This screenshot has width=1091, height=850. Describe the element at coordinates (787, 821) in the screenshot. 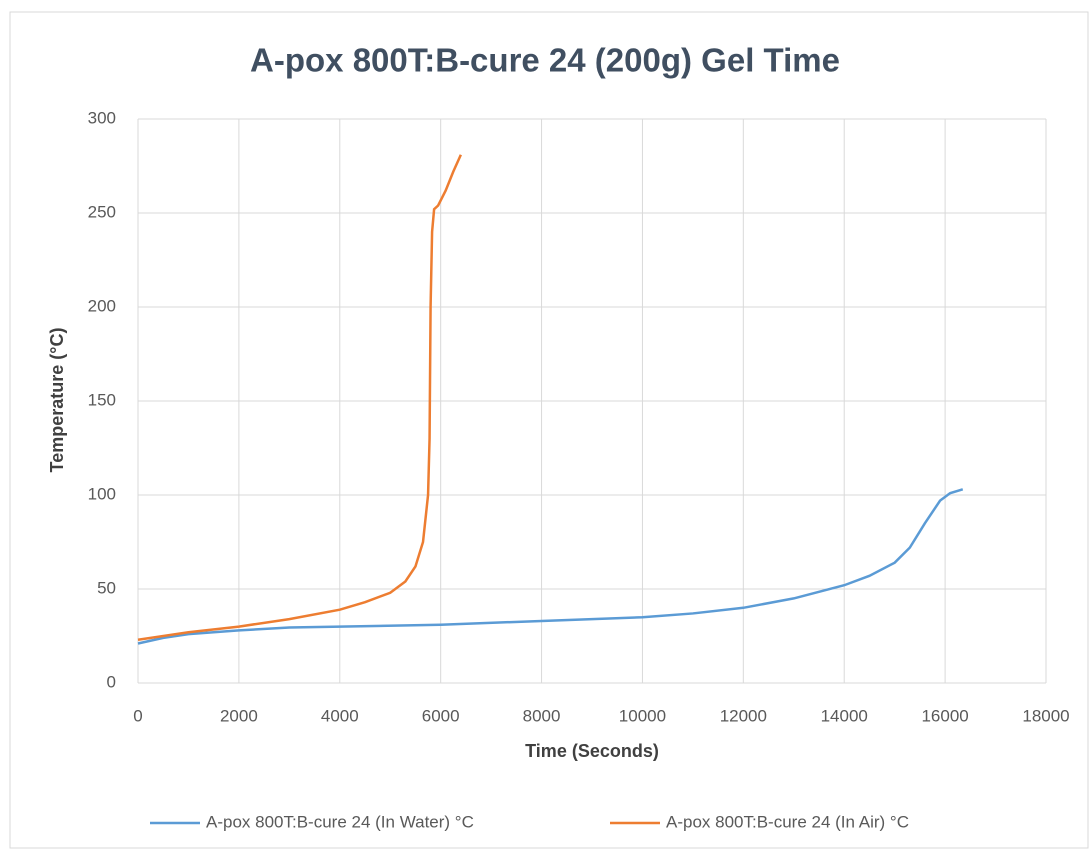

I see `legend-label: A-pox 800T:B-cure 24 (In Air) °C` at that location.